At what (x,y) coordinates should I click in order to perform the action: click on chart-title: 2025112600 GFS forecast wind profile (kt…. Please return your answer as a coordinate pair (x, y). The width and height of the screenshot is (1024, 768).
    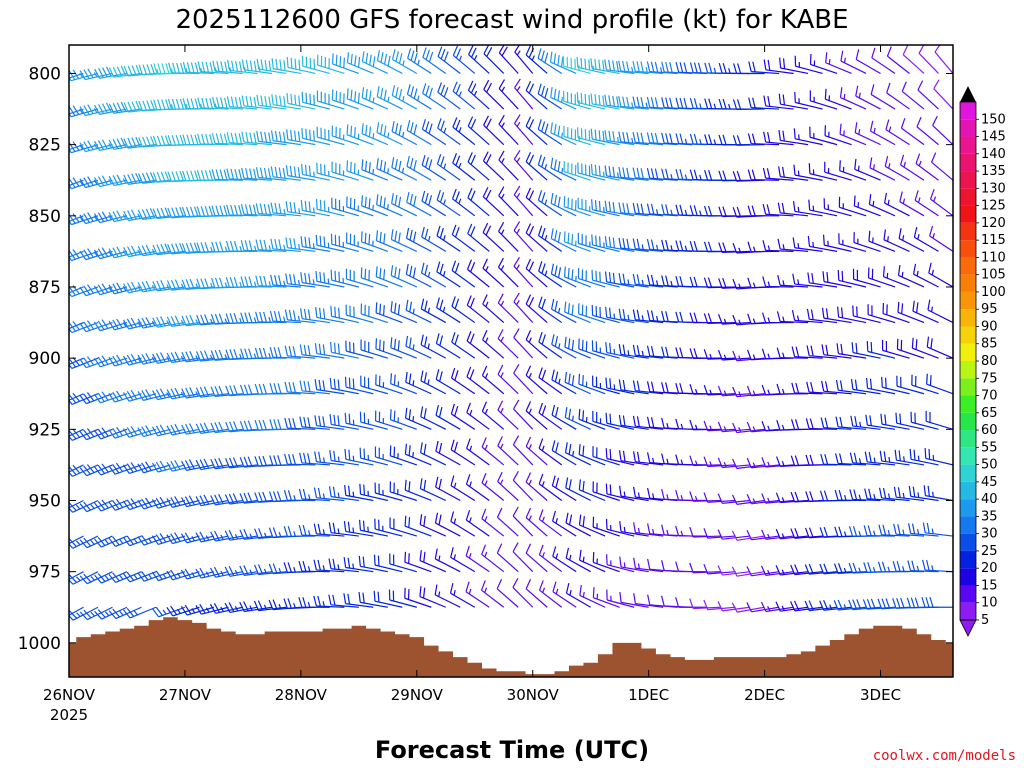
    Looking at the image, I should click on (511, 20).